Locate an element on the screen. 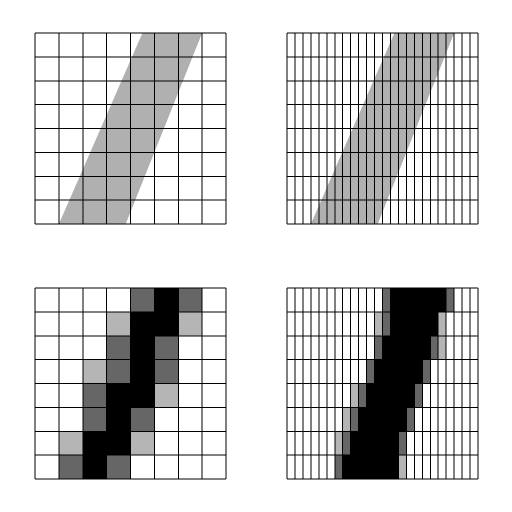 This screenshot has width=512, height=512. continuous-stroke-coarse-grid-panel is located at coordinates (130, 128).